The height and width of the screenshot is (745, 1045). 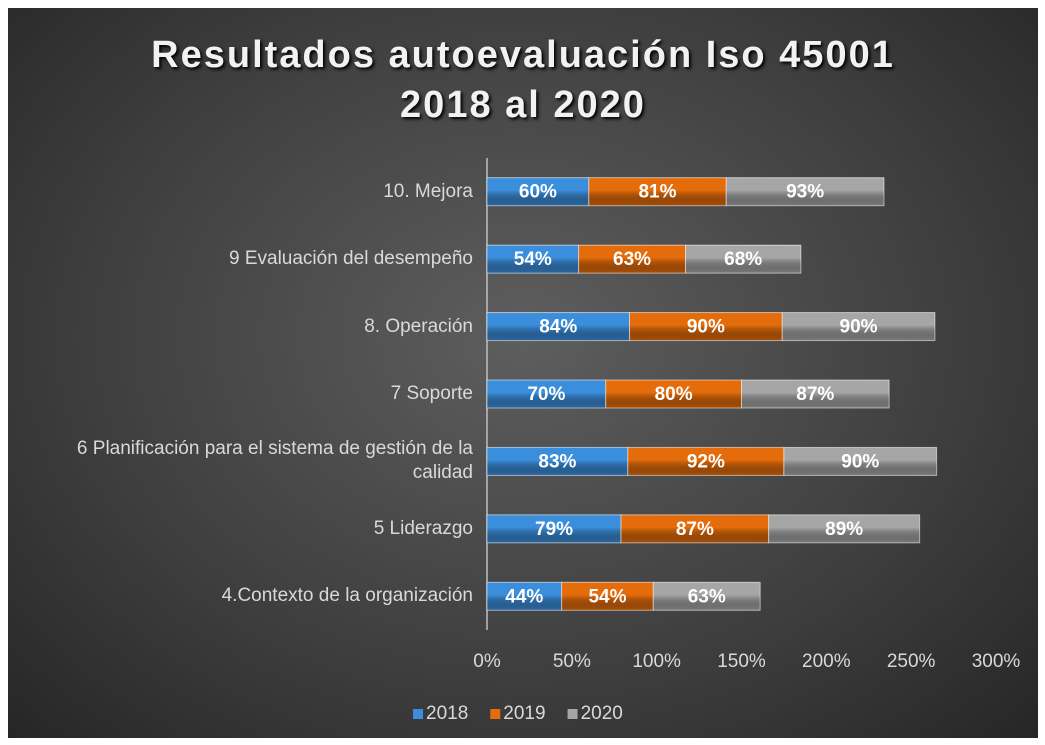 What do you see at coordinates (554, 529) in the screenshot?
I see `data-label: 79%` at bounding box center [554, 529].